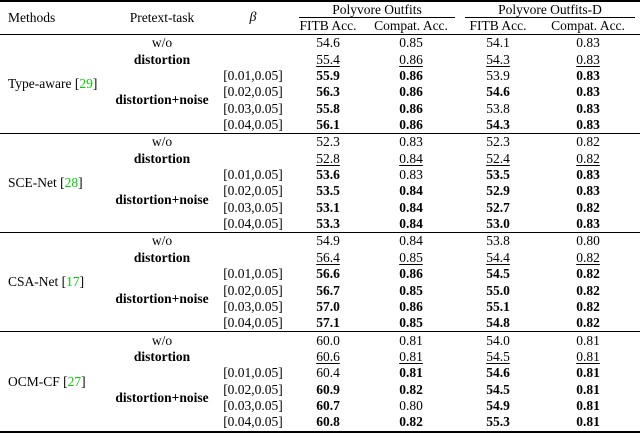  What do you see at coordinates (328, 340) in the screenshot?
I see `value-cell: 60.0` at bounding box center [328, 340].